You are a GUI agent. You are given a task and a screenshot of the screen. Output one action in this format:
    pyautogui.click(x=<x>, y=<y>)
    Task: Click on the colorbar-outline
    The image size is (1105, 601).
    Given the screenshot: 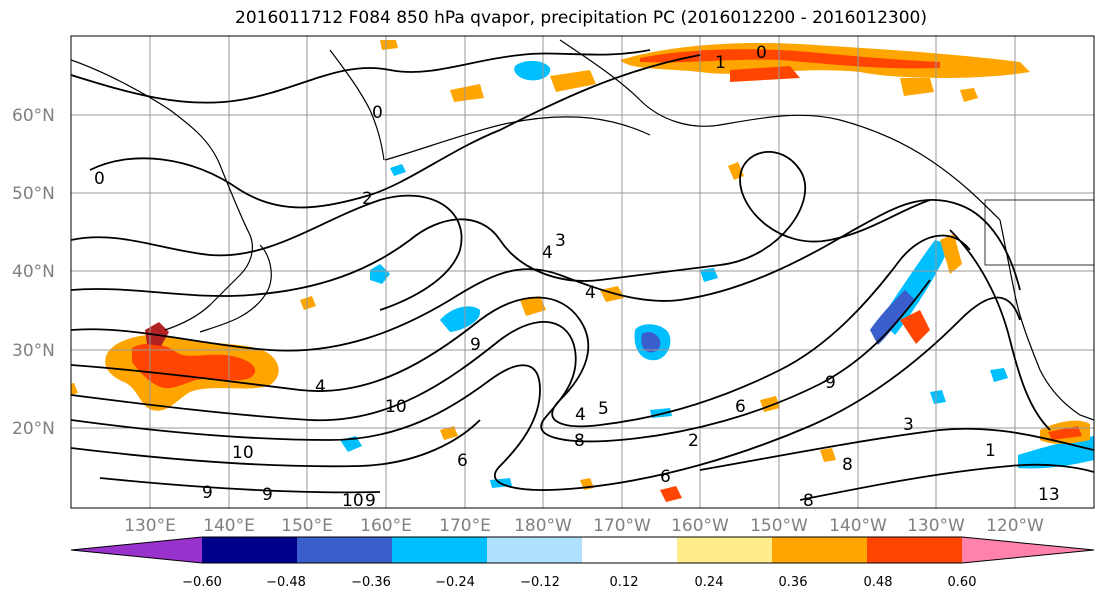 What is the action you would take?
    pyautogui.click(x=582, y=550)
    